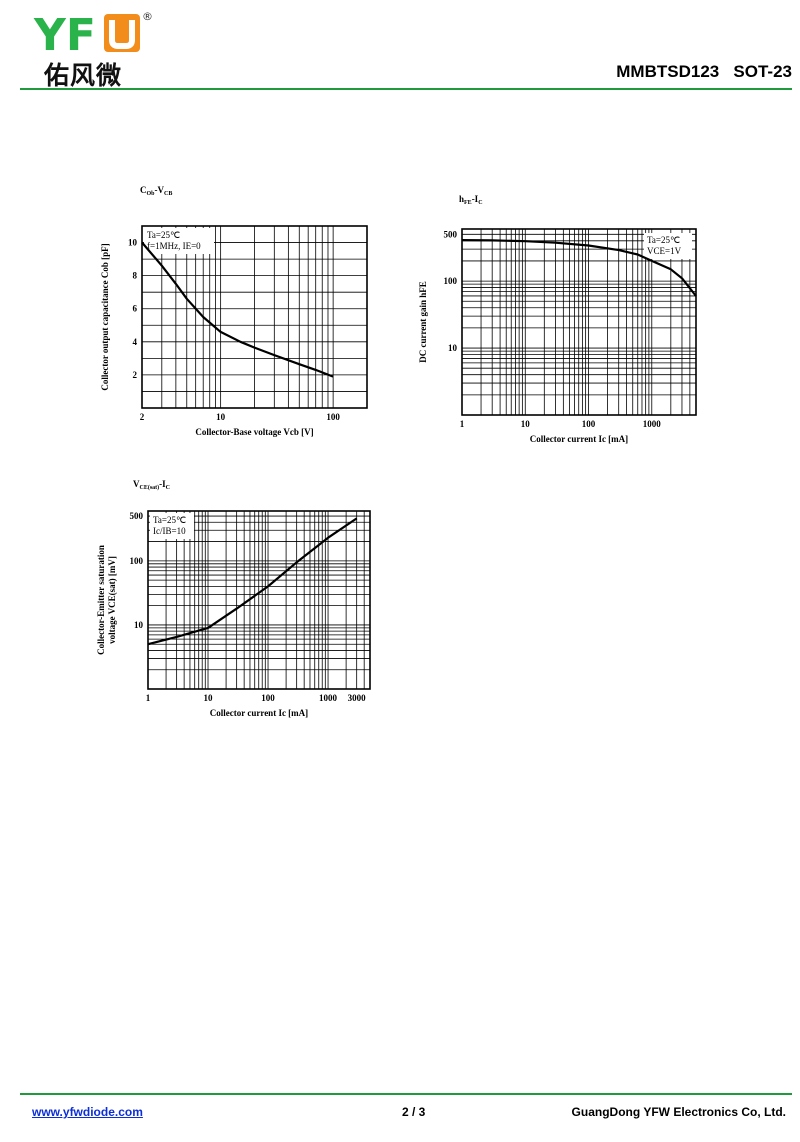  What do you see at coordinates (579, 322) in the screenshot?
I see `hfe-ic-frame` at bounding box center [579, 322].